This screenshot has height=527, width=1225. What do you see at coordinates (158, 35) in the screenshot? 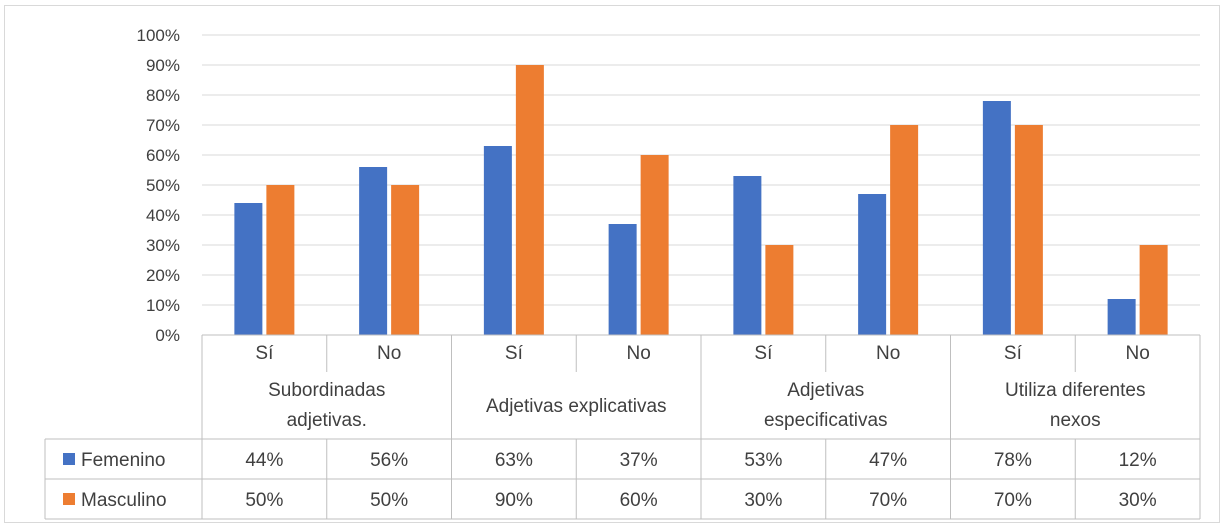
I see `y-tick-label: 100%` at bounding box center [158, 35].